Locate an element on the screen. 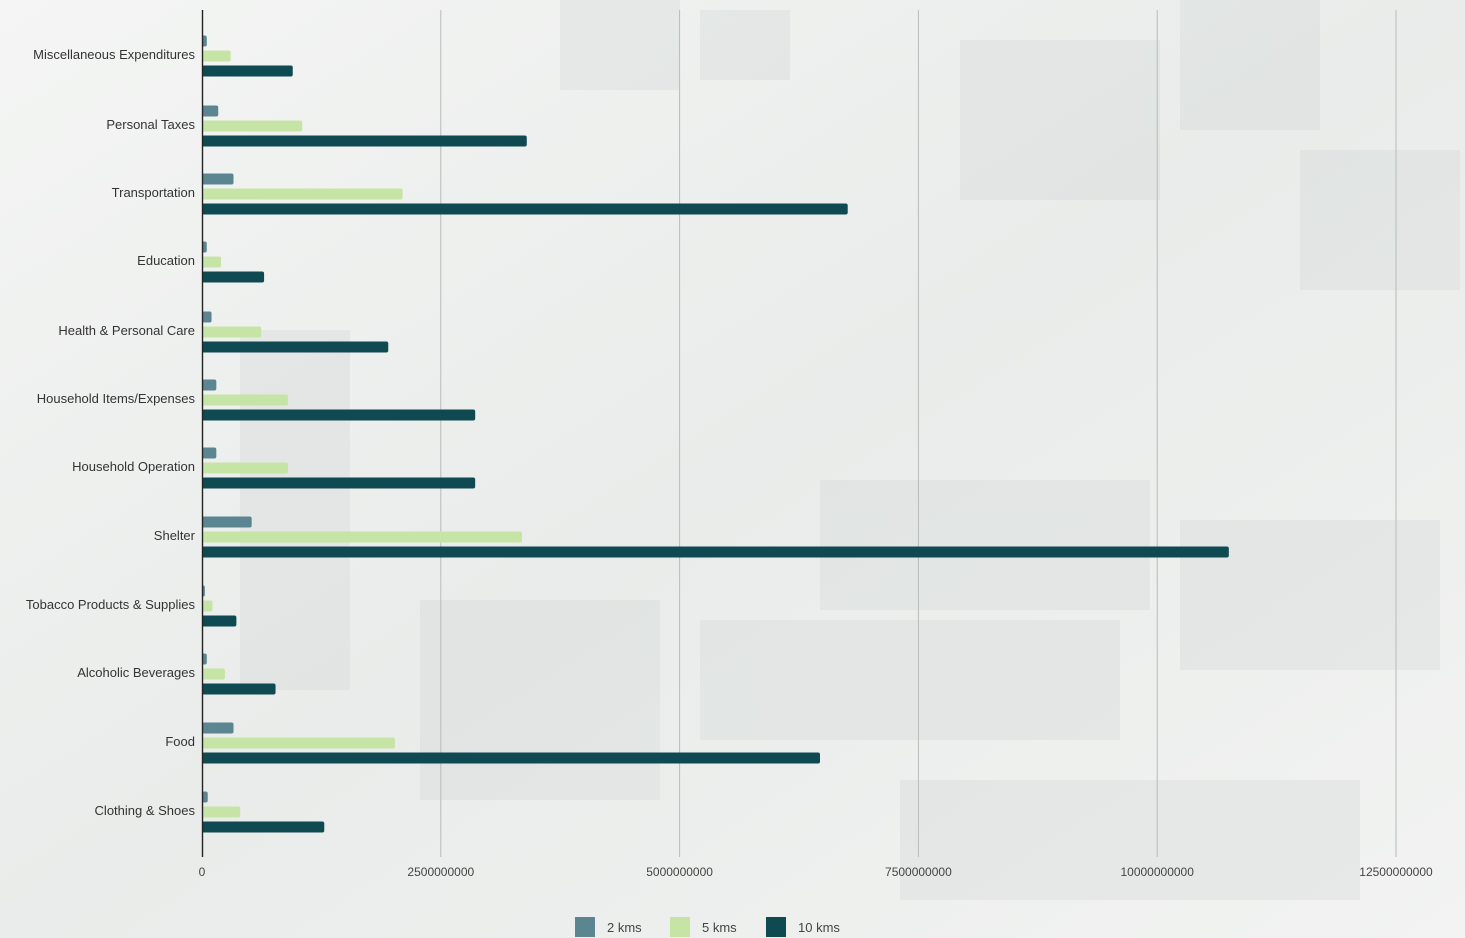 The width and height of the screenshot is (1465, 938). legend-item: 2 kms is located at coordinates (608, 927).